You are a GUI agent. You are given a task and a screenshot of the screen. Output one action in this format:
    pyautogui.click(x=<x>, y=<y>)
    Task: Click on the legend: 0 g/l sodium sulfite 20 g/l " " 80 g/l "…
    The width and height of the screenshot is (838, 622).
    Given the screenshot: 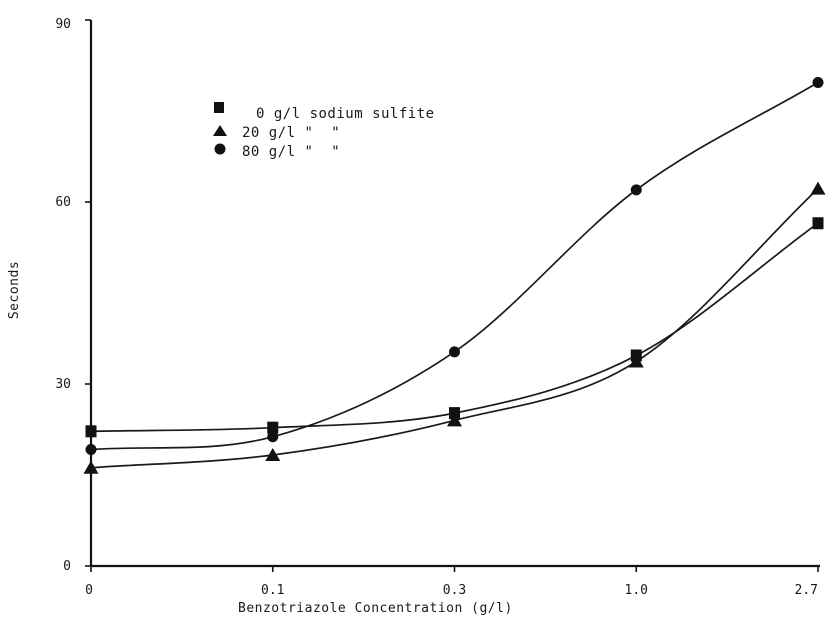 What is the action you would take?
    pyautogui.click(x=324, y=131)
    